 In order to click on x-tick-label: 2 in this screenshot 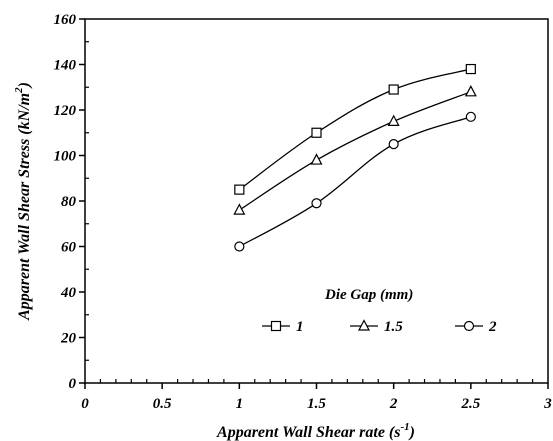, I will do `click(393, 404)`.